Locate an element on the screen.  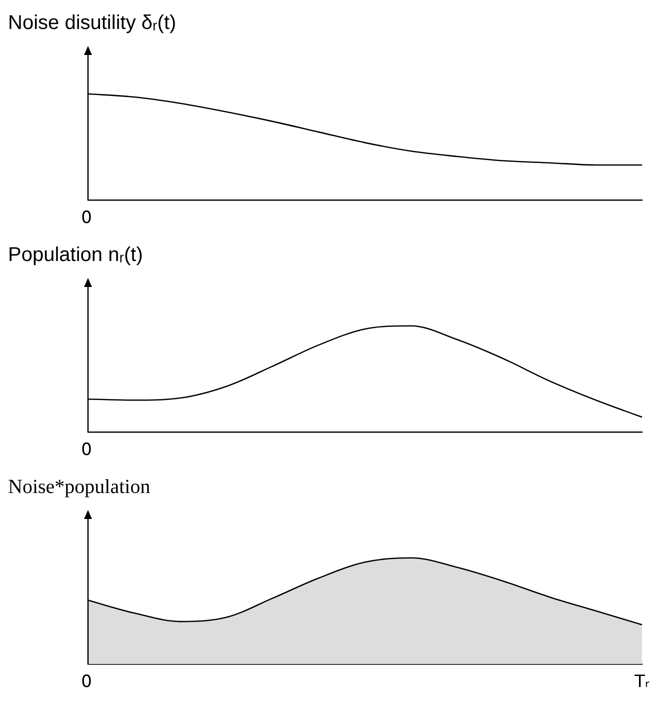
text: Tᵣ is located at coordinates (642, 682).